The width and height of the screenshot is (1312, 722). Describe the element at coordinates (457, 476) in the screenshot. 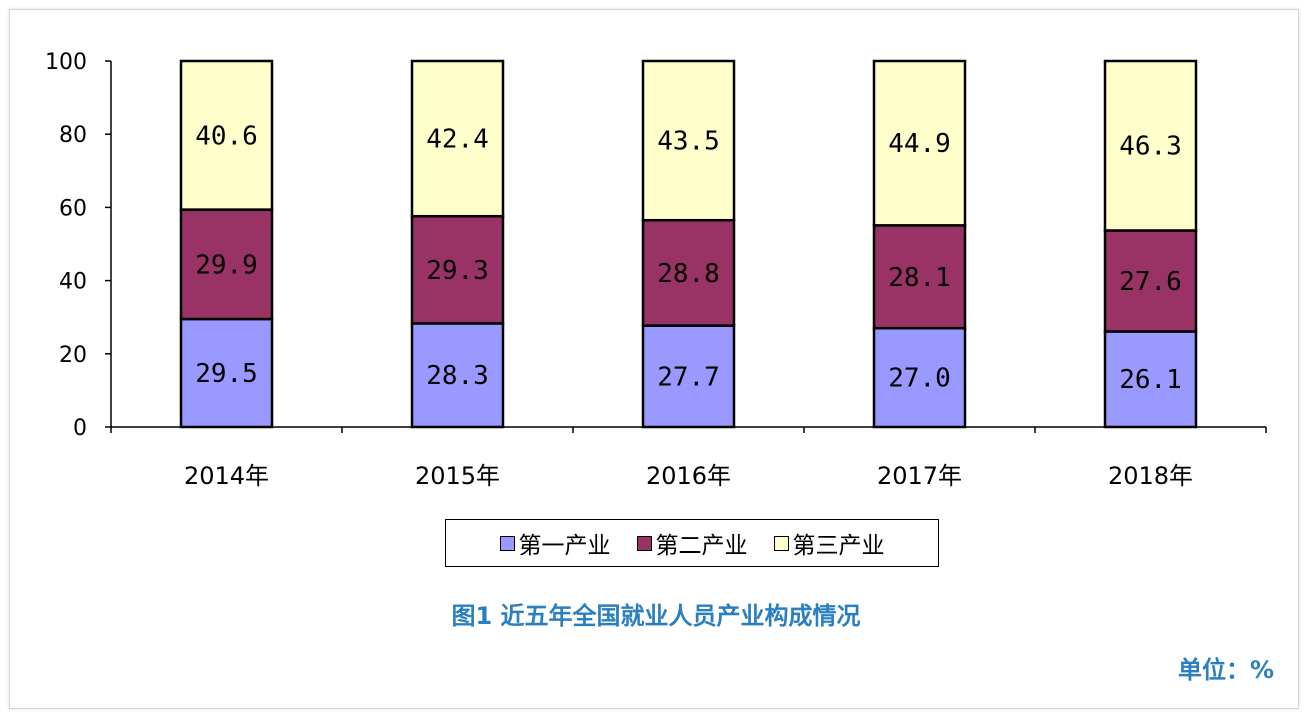

I see `x-tick-label: 2015年` at that location.